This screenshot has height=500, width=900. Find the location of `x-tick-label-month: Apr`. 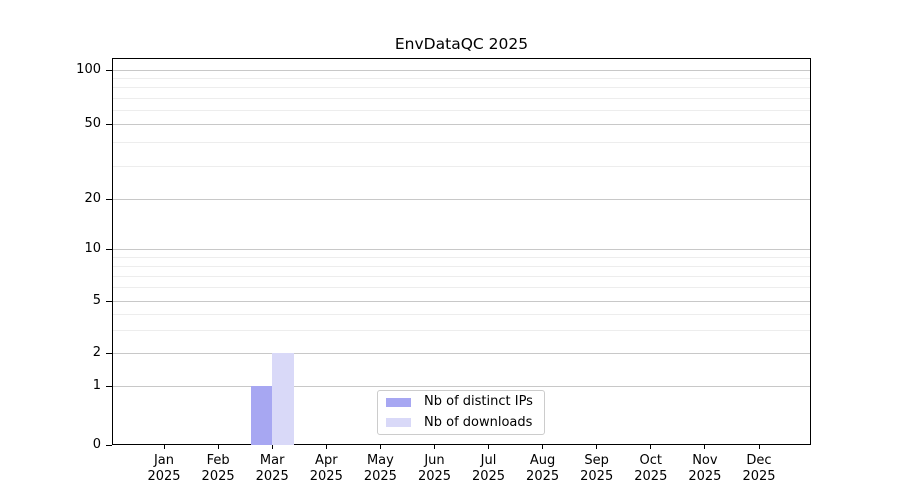

x-tick-label-month: Apr is located at coordinates (326, 460).